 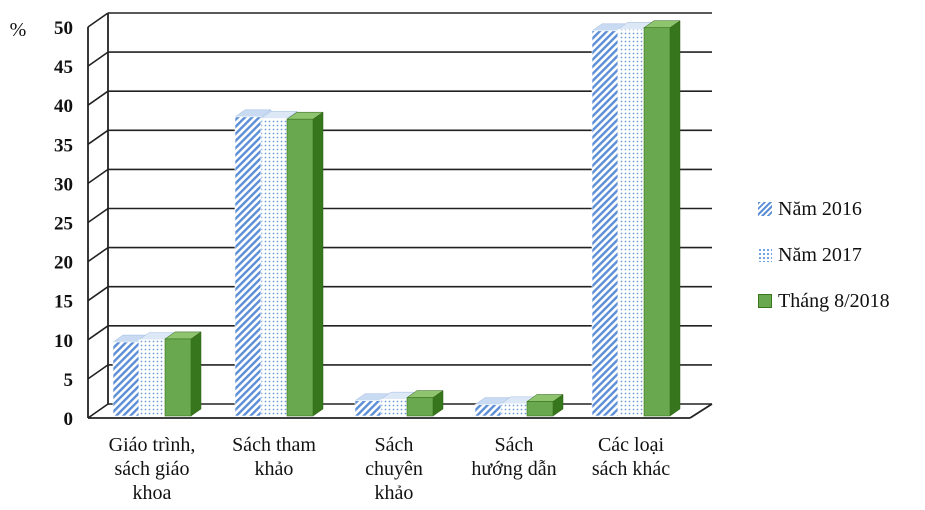 What do you see at coordinates (63, 67) in the screenshot?
I see `y-tick-label: 45` at bounding box center [63, 67].